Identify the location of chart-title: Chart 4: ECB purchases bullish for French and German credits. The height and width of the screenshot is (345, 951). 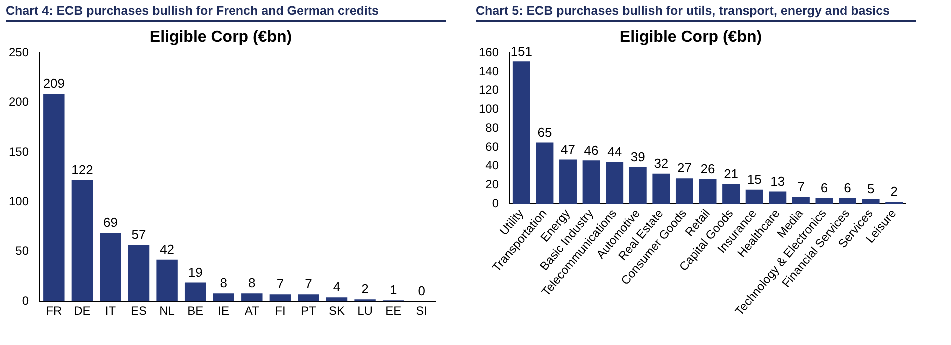
(226, 13).